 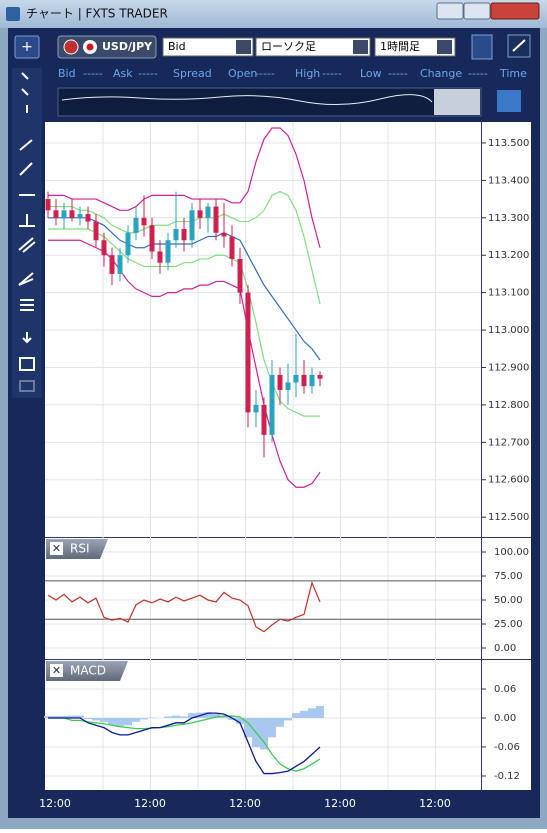 What do you see at coordinates (441, 73) in the screenshot?
I see `info-item: Change` at bounding box center [441, 73].